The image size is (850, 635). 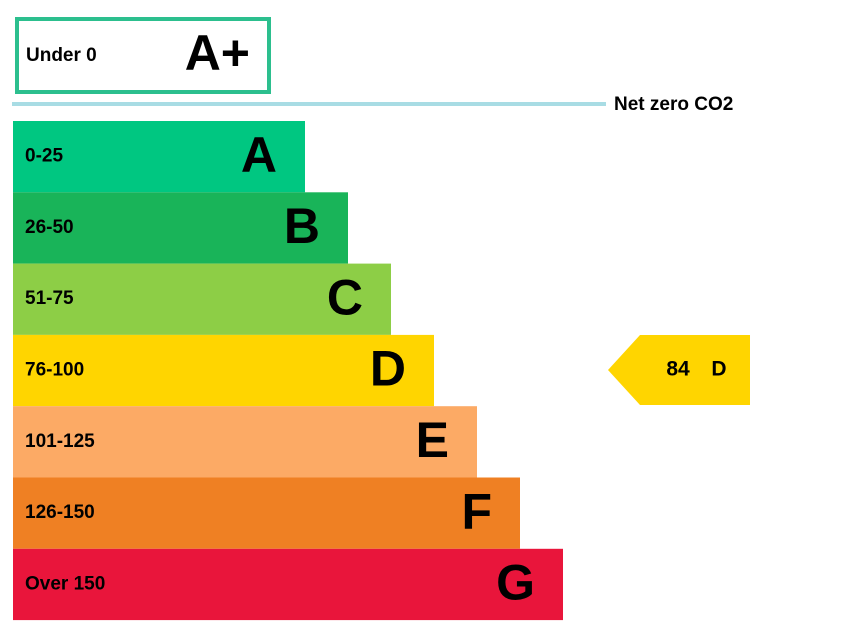 I want to click on band-range: 0-25, so click(x=44, y=156).